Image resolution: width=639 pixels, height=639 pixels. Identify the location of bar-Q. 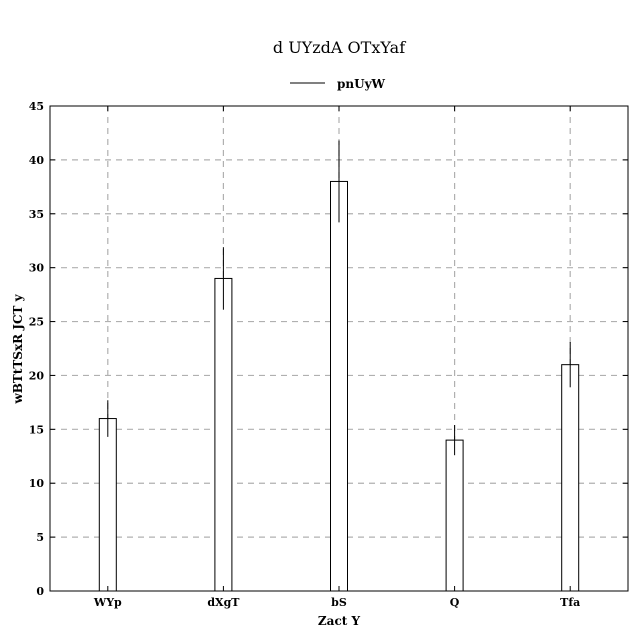
(454, 515).